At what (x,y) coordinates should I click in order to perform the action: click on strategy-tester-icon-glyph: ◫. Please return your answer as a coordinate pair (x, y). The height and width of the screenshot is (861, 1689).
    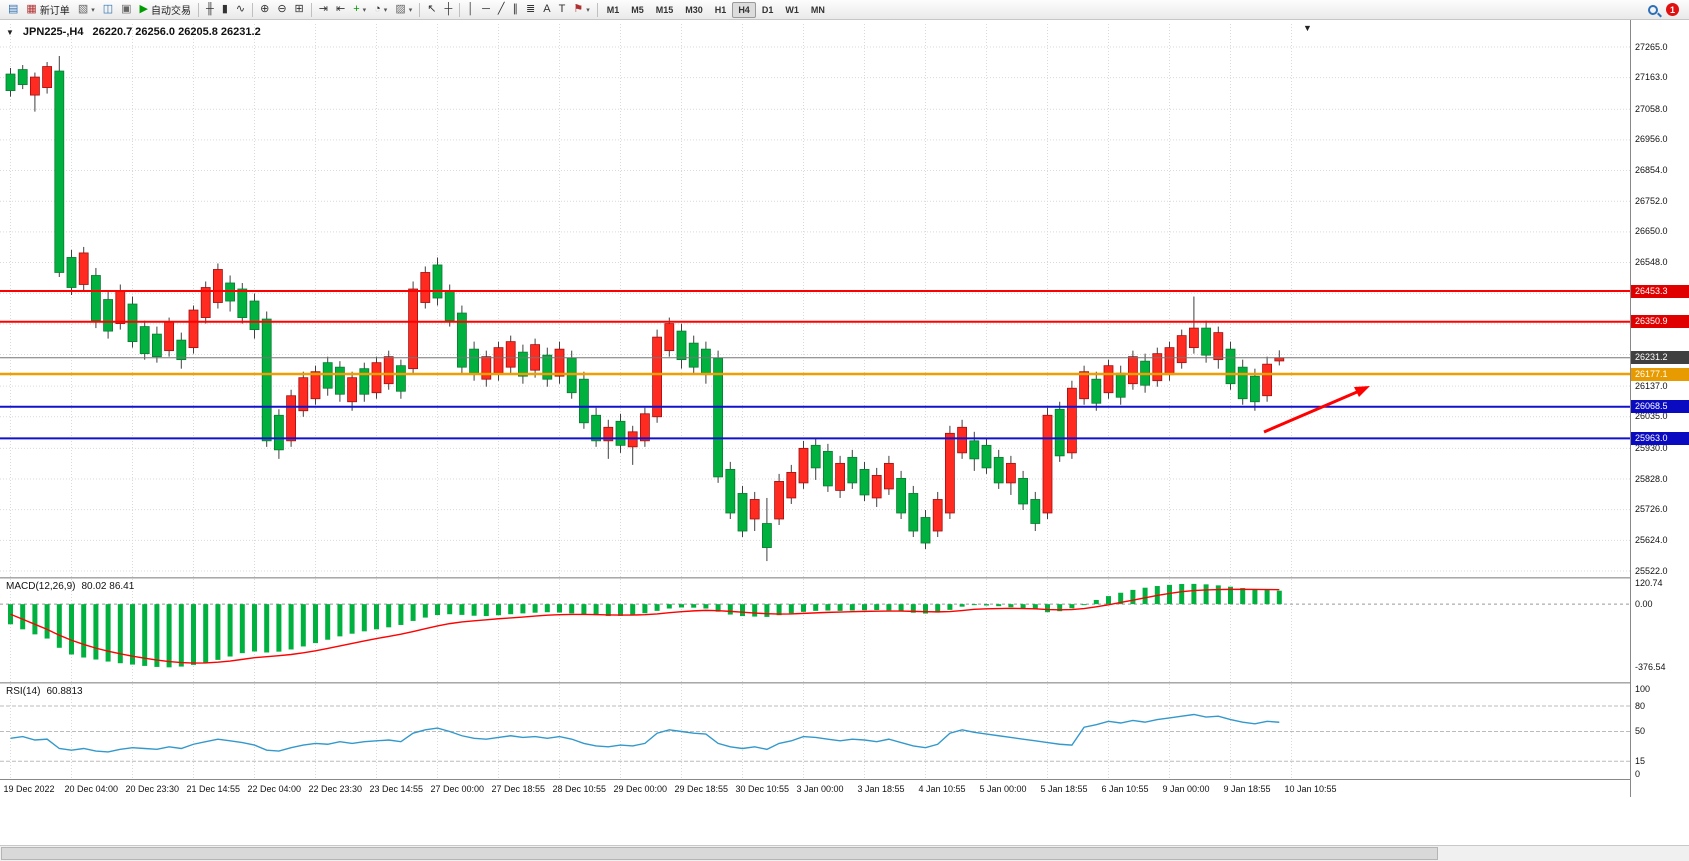
    Looking at the image, I should click on (108, 9).